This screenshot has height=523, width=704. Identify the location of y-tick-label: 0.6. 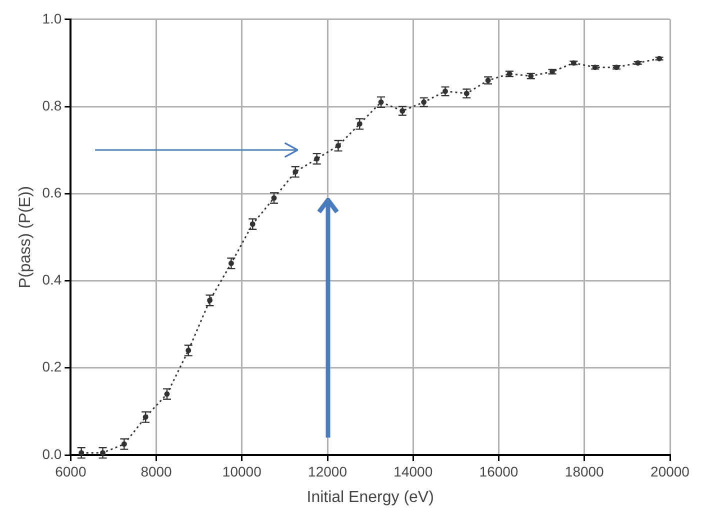
(52, 192).